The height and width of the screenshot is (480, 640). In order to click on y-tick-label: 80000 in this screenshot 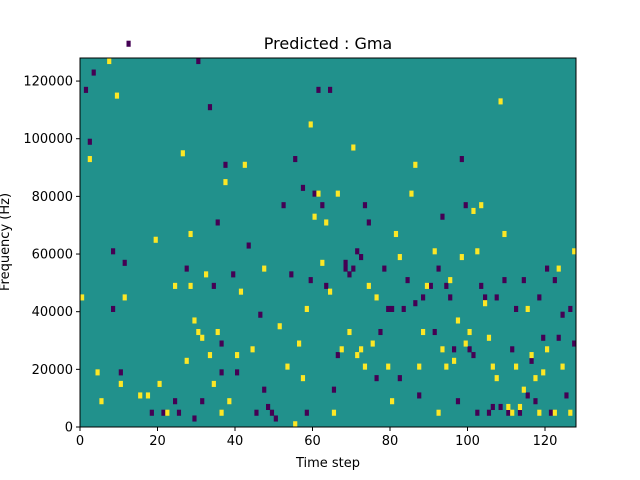, I will do `click(52, 197)`.